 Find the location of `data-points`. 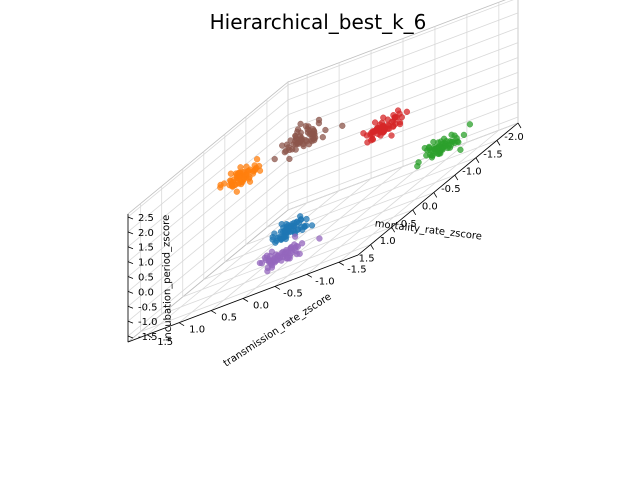

data-points is located at coordinates (345, 191).